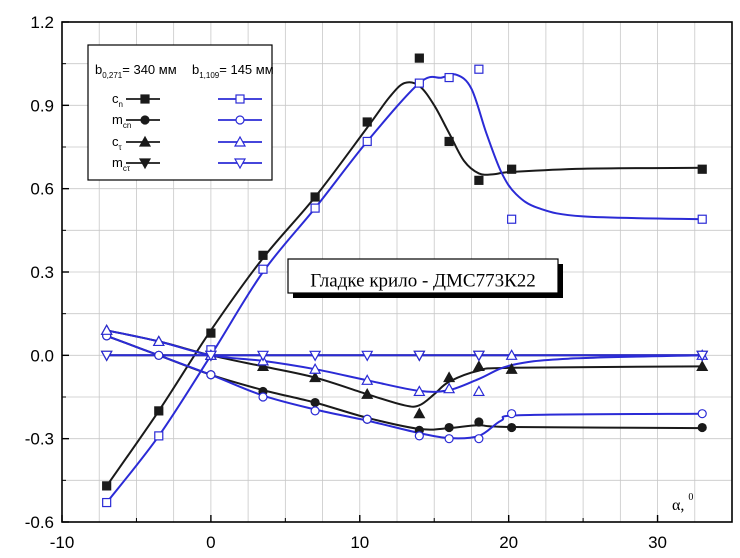 Image resolution: width=740 pixels, height=558 pixels. What do you see at coordinates (39, 439) in the screenshot?
I see `y-tick-label: -0.3` at bounding box center [39, 439].